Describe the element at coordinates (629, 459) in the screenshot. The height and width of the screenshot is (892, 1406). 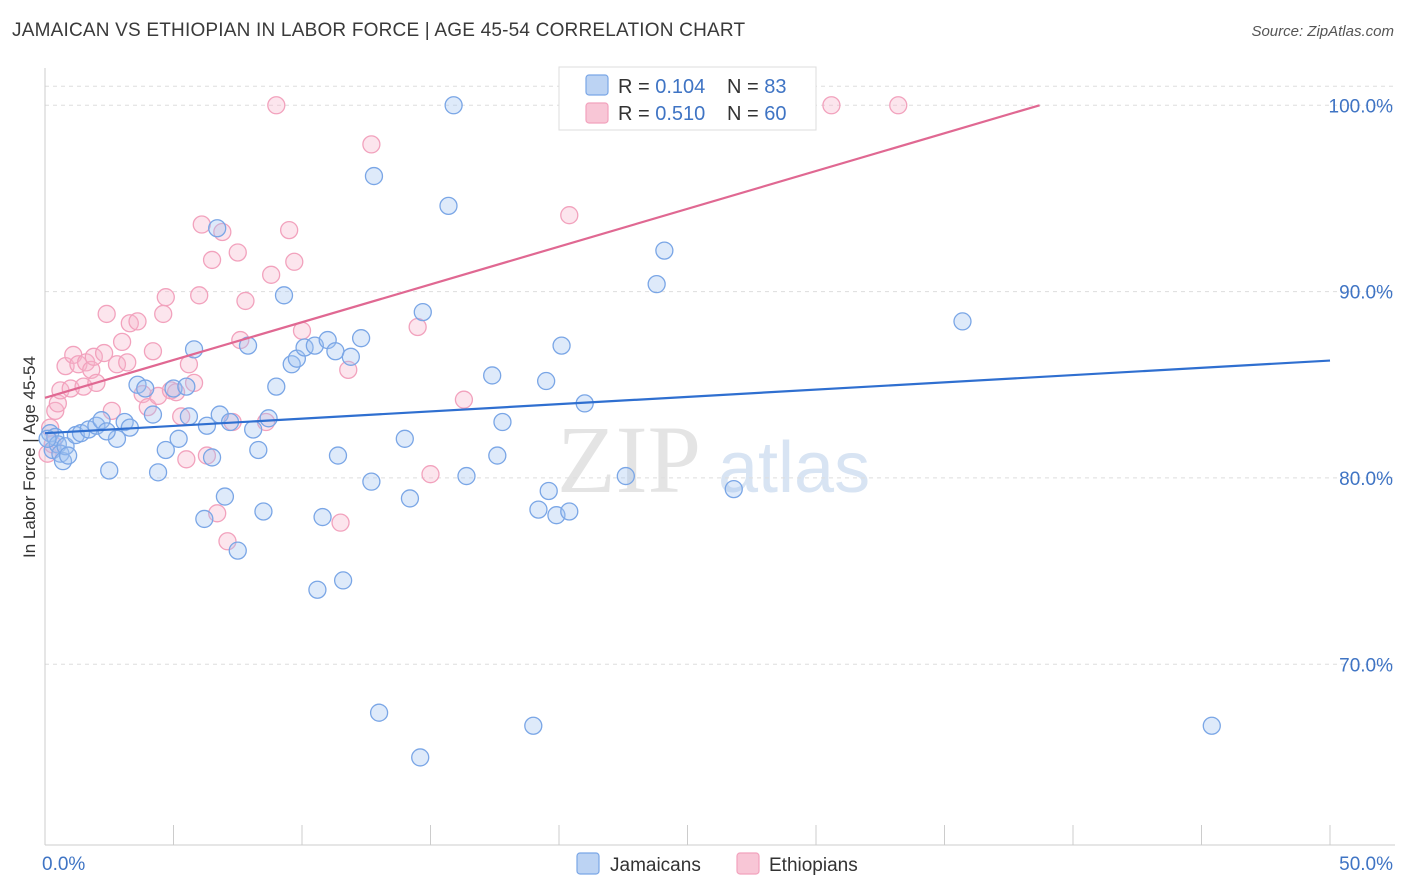
I see `watermark-zip: ZIP` at that location.